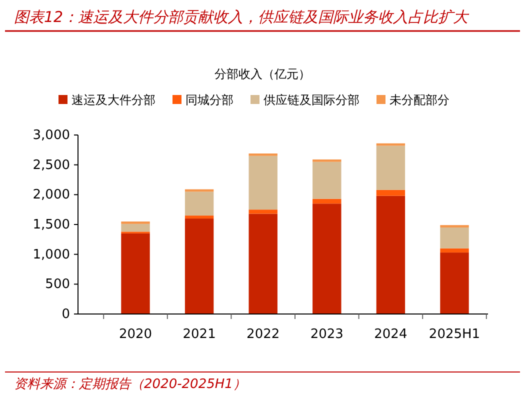  Describe the element at coordinates (51, 165) in the screenshot. I see `y-tick-label: 2,500` at that location.